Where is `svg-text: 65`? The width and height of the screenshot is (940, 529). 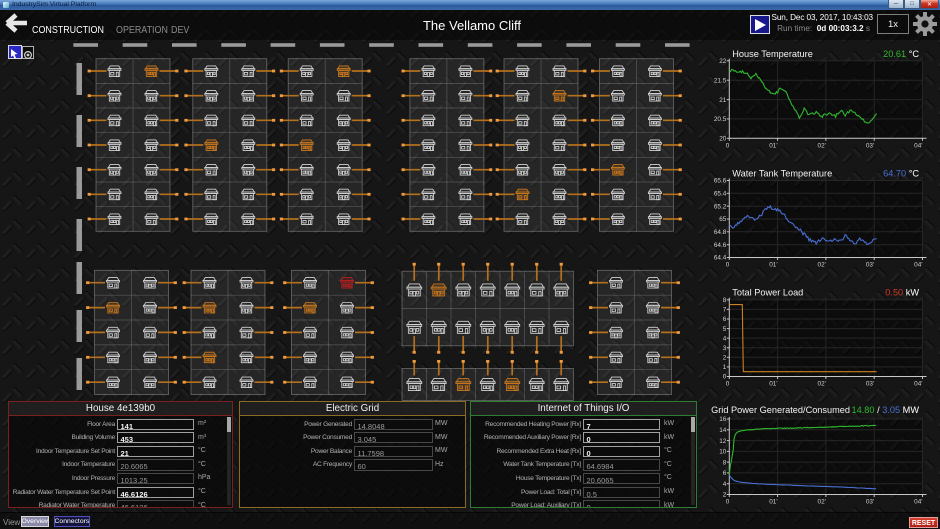
svg-text: 65 is located at coordinates (723, 219).